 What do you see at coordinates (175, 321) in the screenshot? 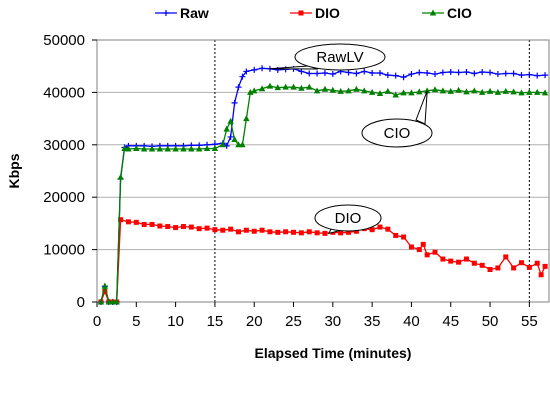
I see `x-tick-label: 10` at bounding box center [175, 321].